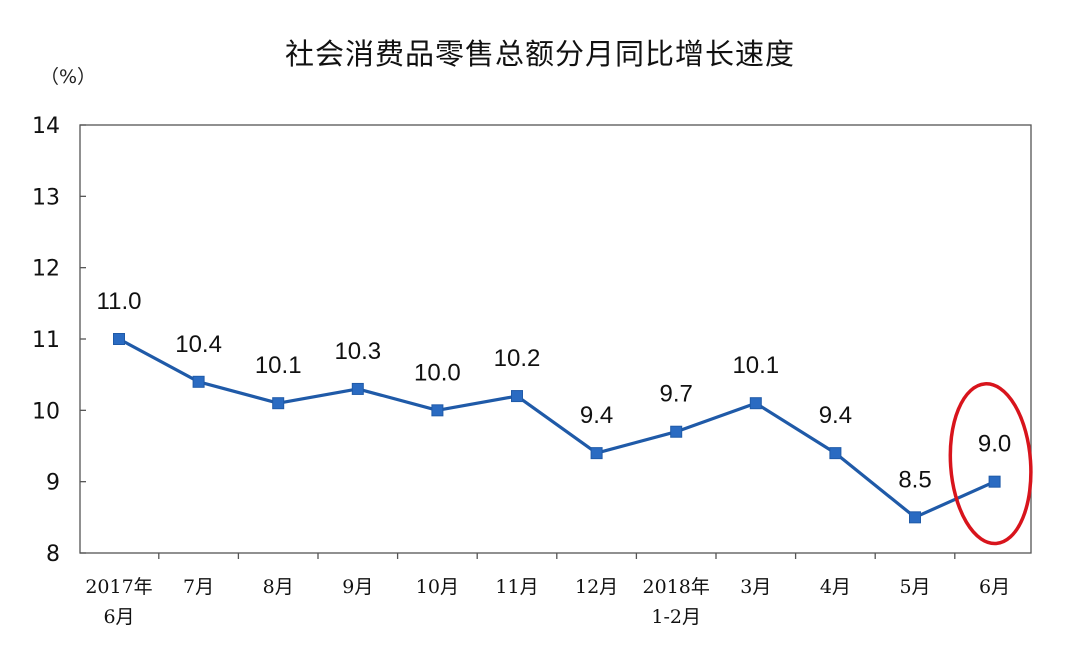 The image size is (1080, 654). Describe the element at coordinates (994, 444) in the screenshot. I see `data-label: 9.0` at that location.